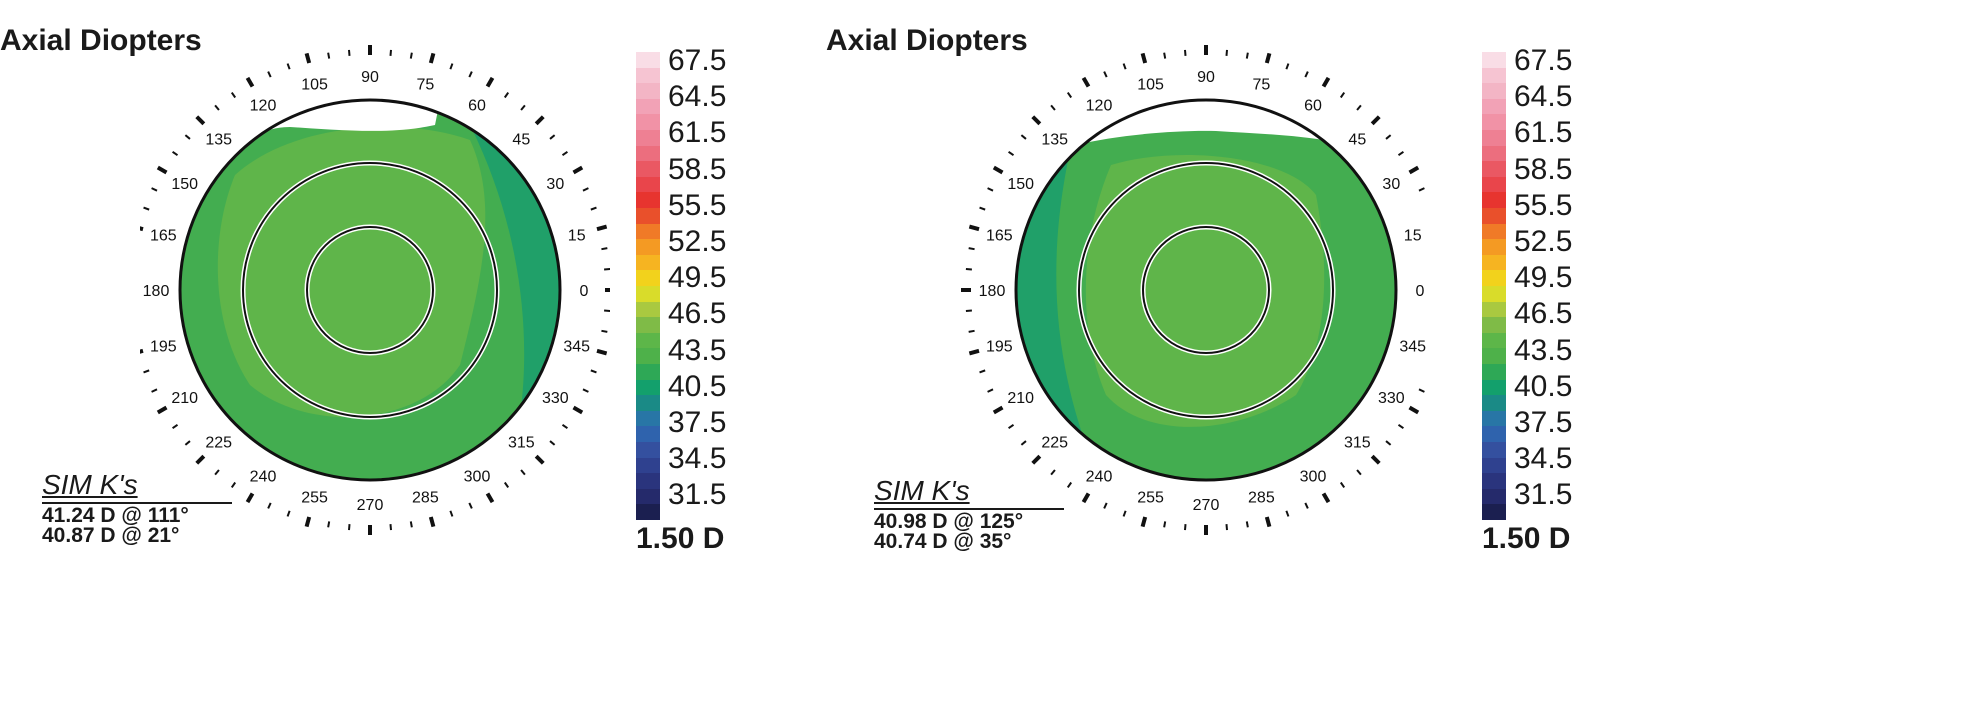 The height and width of the screenshot is (708, 1962). Describe the element at coordinates (1150, 84) in the screenshot. I see `degree-label: 105` at that location.